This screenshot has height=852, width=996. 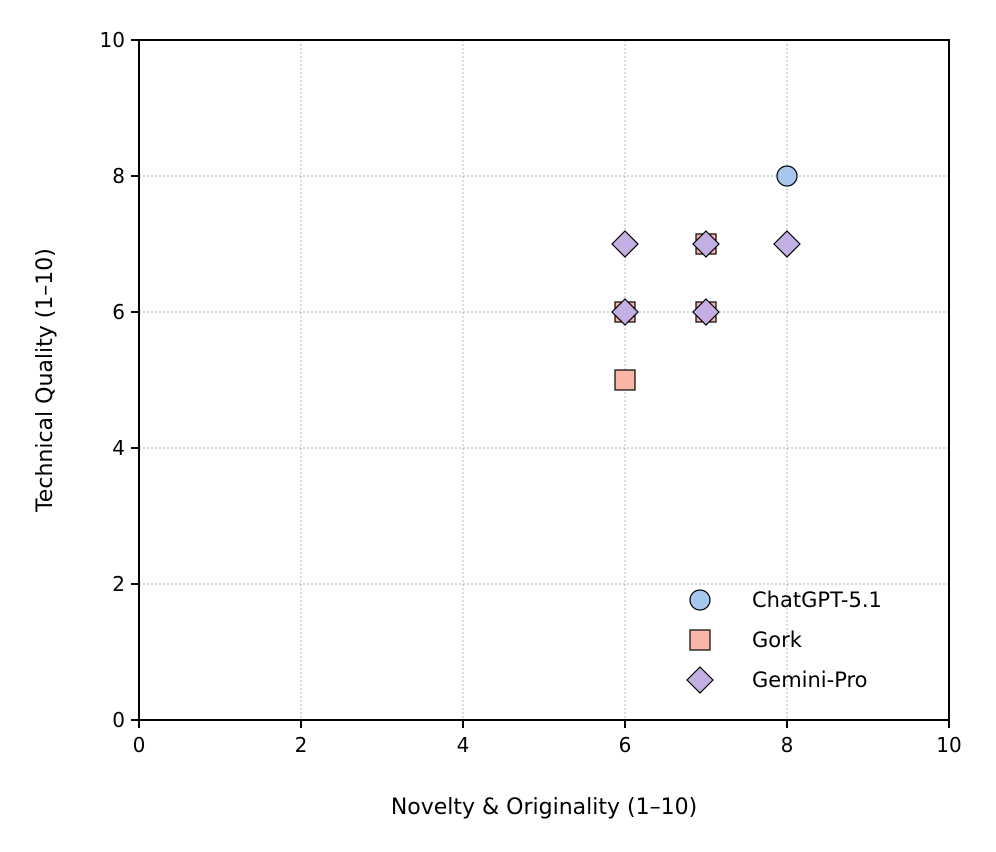 I want to click on data-points, so click(x=706, y=278).